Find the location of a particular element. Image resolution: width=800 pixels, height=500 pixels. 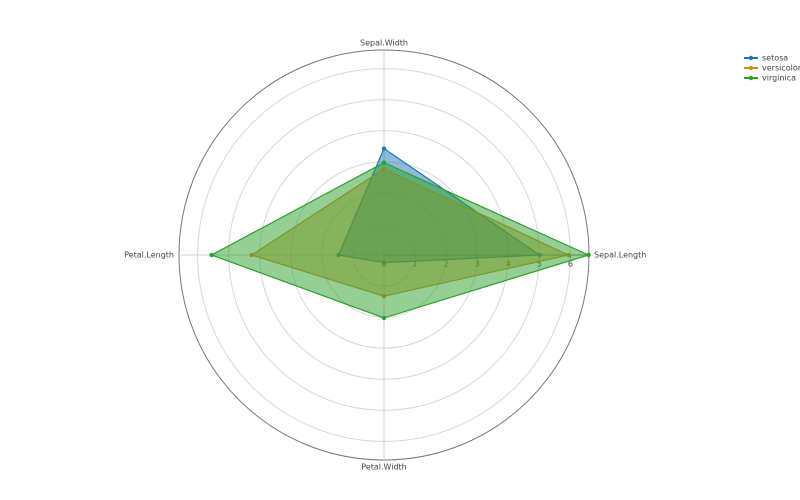

legend-label: virginica is located at coordinates (779, 78).